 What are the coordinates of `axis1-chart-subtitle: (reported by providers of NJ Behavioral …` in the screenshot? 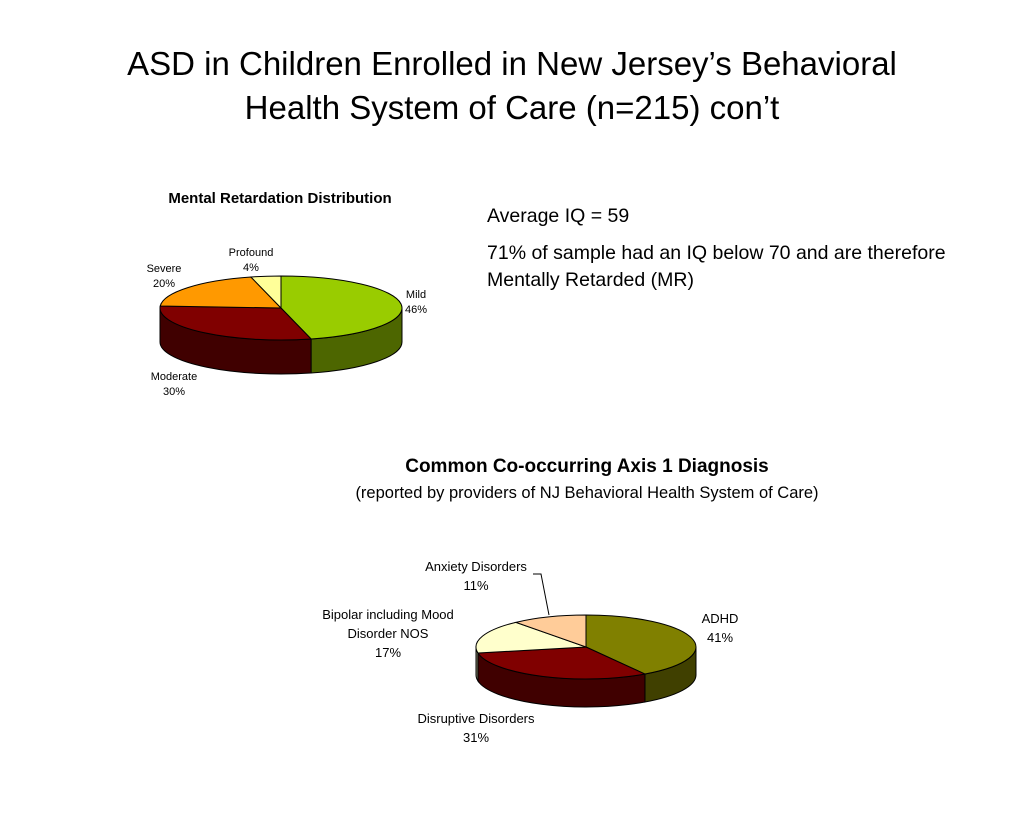 It's located at (587, 493).